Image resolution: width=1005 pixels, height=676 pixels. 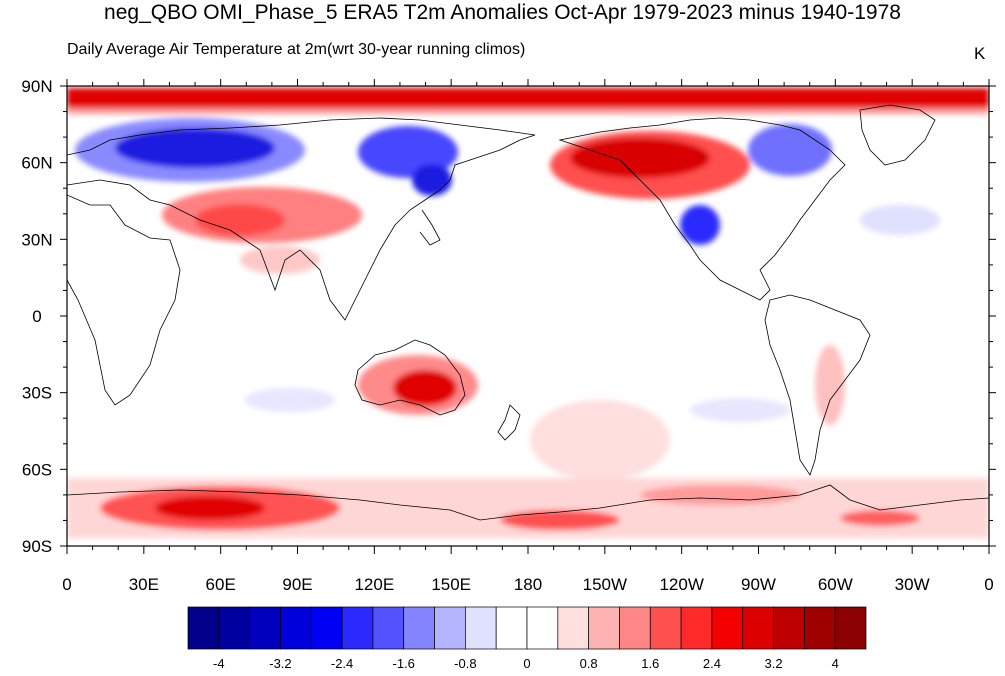 I want to click on lon-tick-label: 120E, so click(x=374, y=584).